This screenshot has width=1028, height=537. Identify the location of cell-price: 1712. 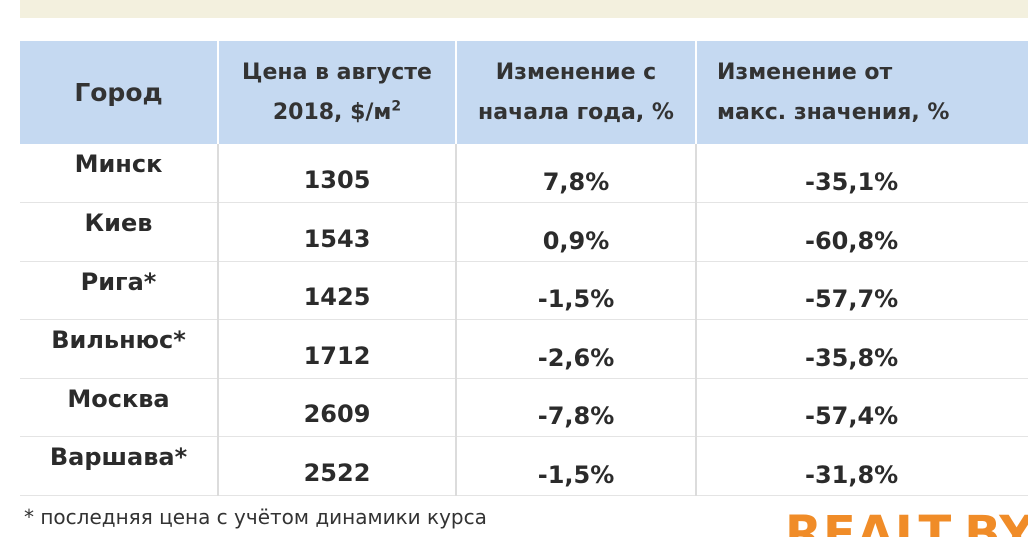
(337, 349).